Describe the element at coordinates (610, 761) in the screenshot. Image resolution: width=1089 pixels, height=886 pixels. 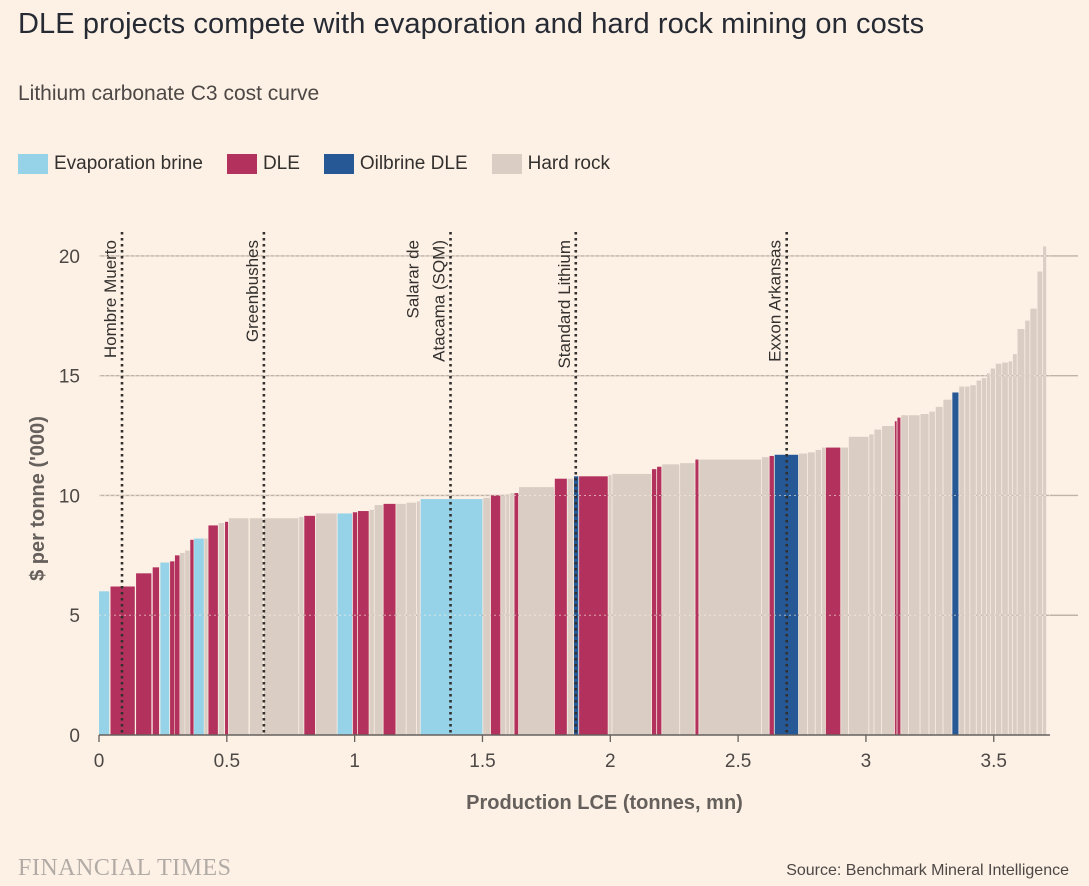
I see `x-tick-label: 2` at that location.